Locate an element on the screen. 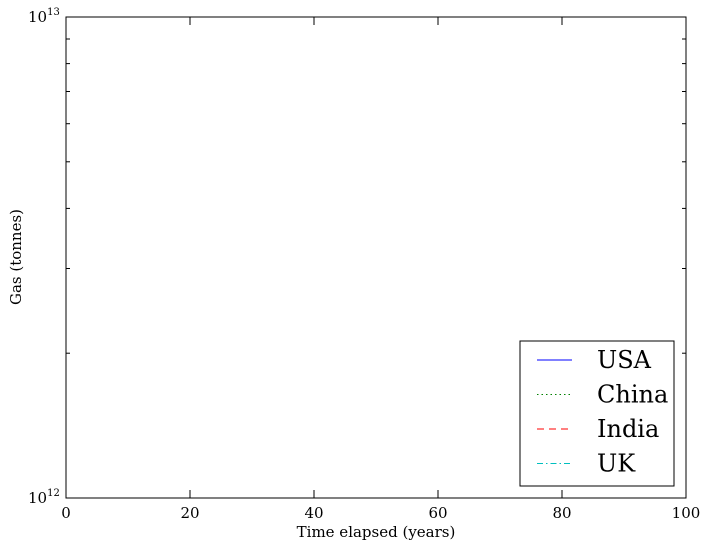 The image size is (708, 551). x-tick-label: 80 is located at coordinates (561, 513).